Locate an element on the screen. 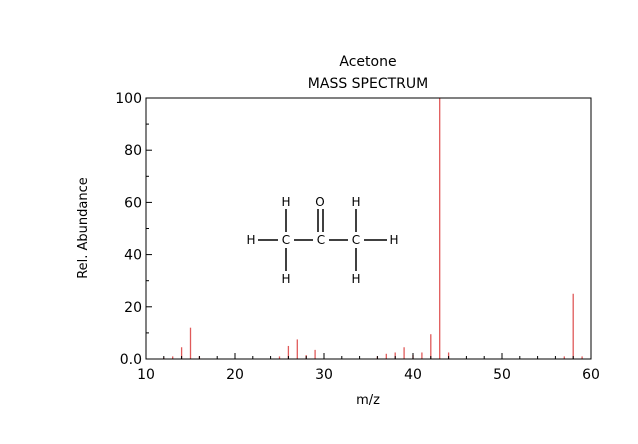 The height and width of the screenshot is (444, 638). x-tick-label: 30 is located at coordinates (324, 375).